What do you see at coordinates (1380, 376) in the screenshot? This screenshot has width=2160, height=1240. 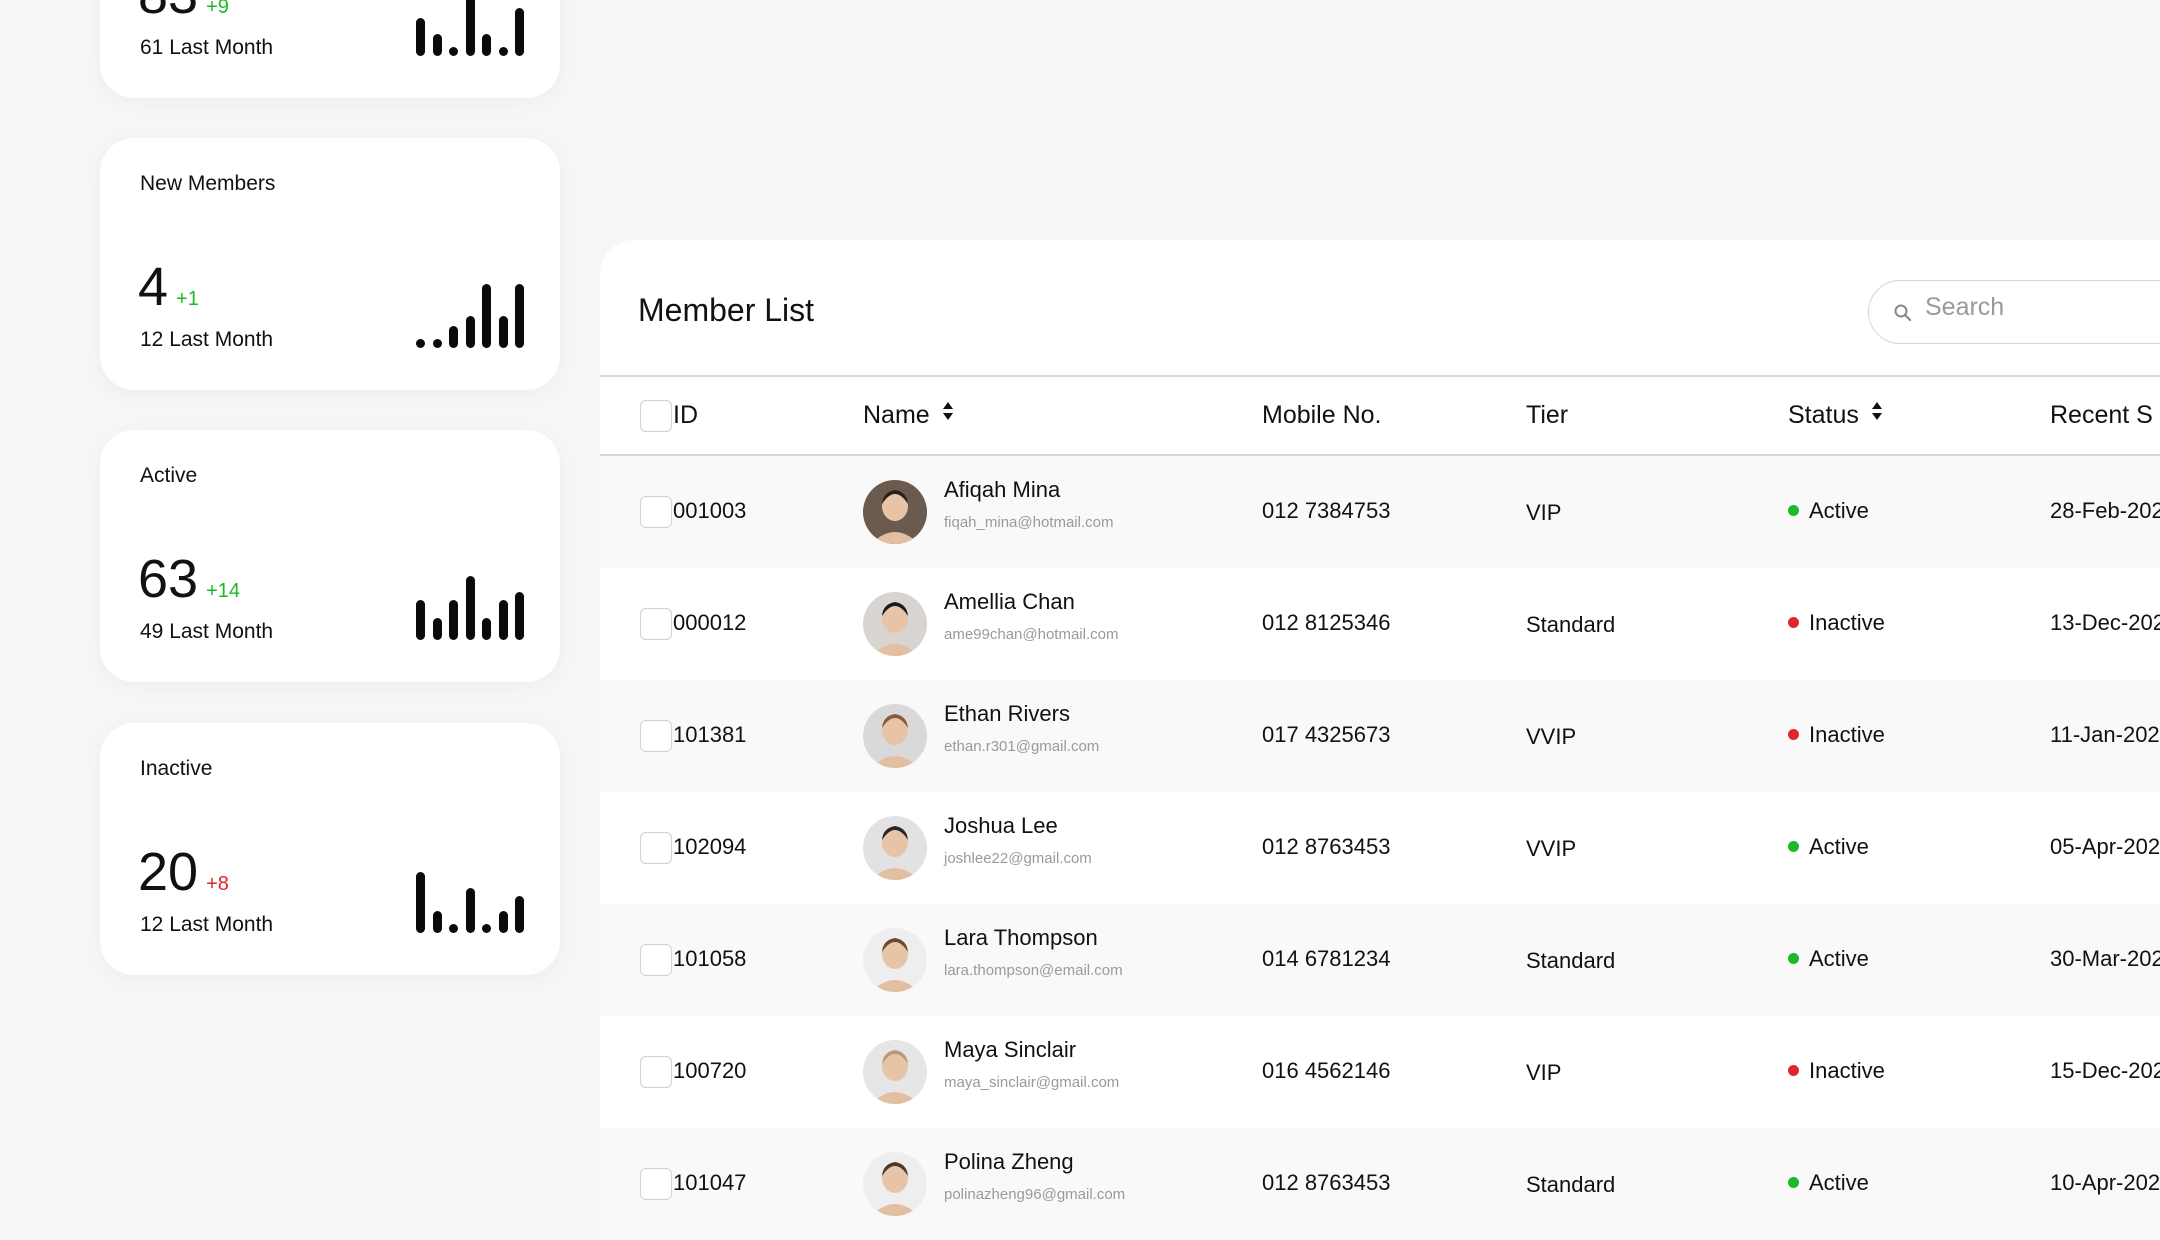 I see `divider` at bounding box center [1380, 376].